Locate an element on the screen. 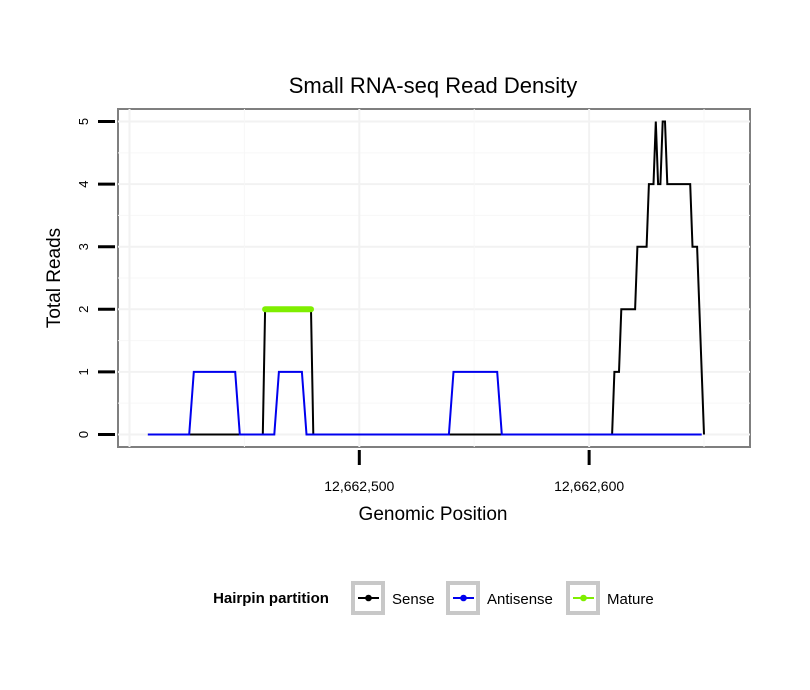 This screenshot has width=810, height=690. x-axis: 12,662,500 12,662,600 is located at coordinates (474, 472).